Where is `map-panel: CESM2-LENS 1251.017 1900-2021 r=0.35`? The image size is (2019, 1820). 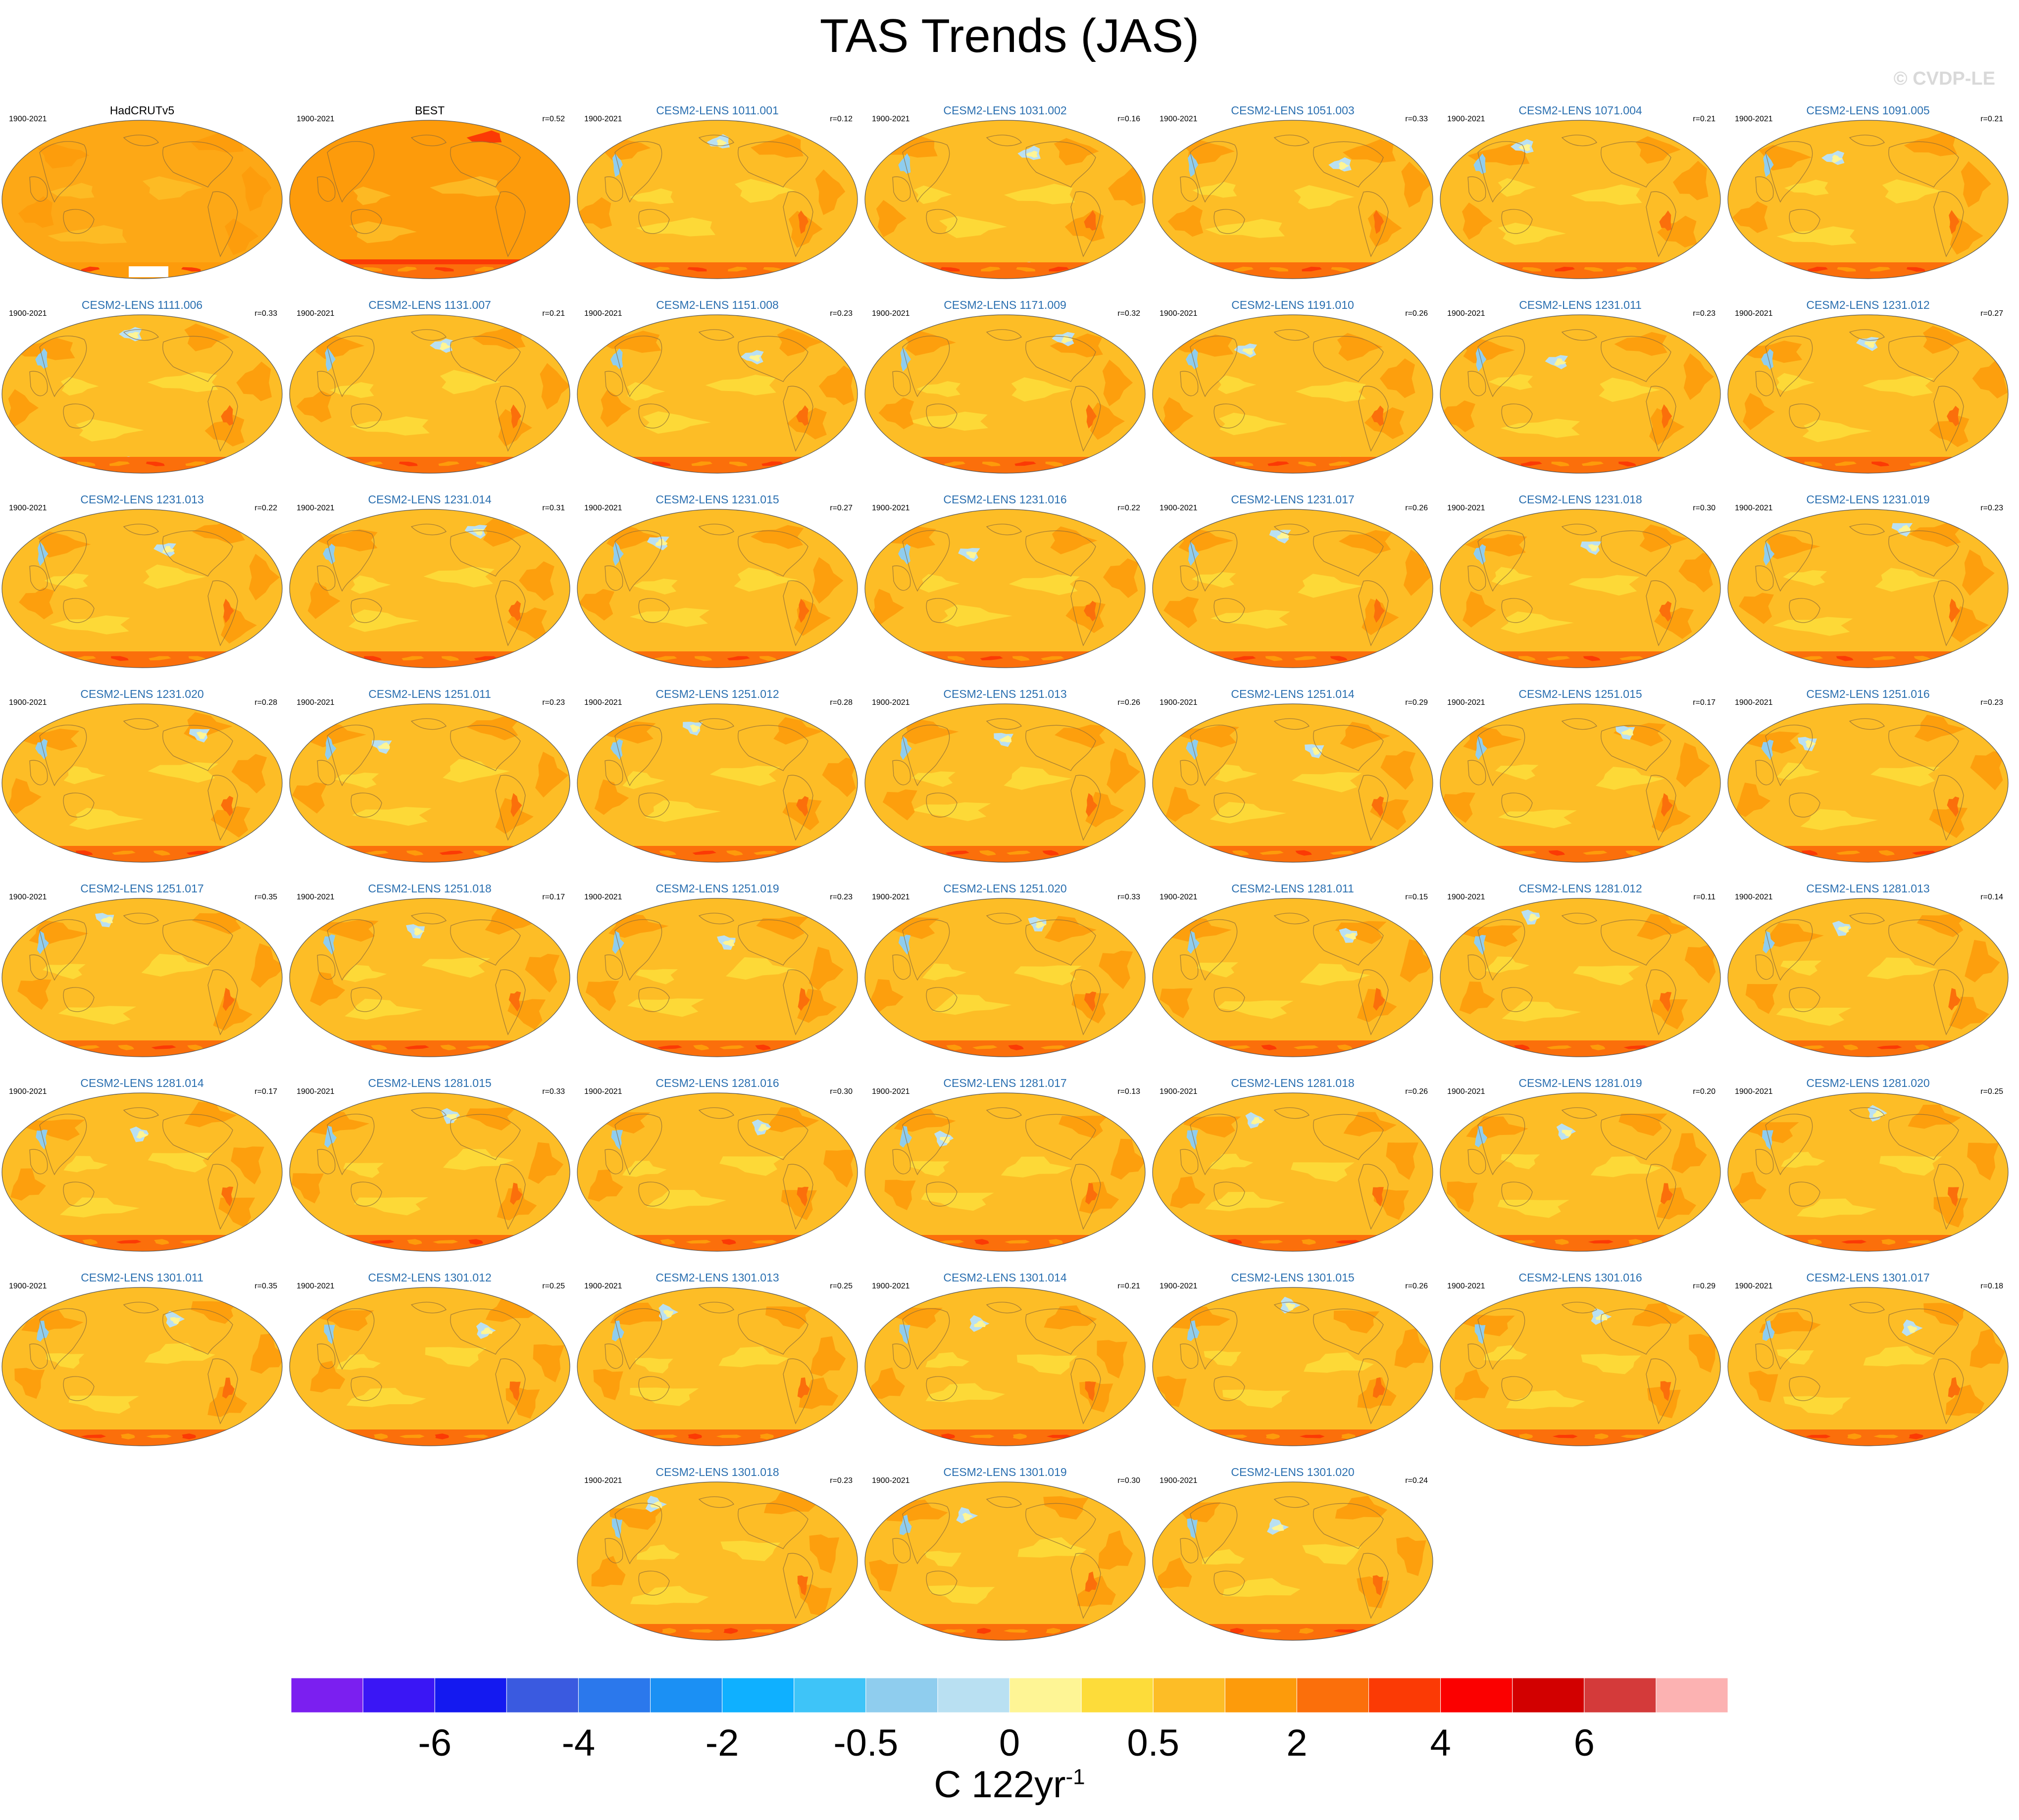 map-panel: CESM2-LENS 1251.017 1900-2021 r=0.35 is located at coordinates (142, 979).